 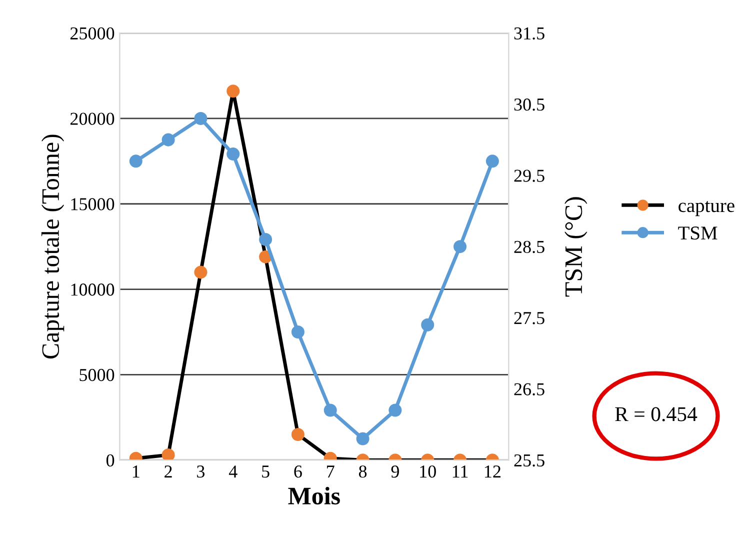 What do you see at coordinates (92, 204) in the screenshot?
I see `y-tick-label: 15000` at bounding box center [92, 204].